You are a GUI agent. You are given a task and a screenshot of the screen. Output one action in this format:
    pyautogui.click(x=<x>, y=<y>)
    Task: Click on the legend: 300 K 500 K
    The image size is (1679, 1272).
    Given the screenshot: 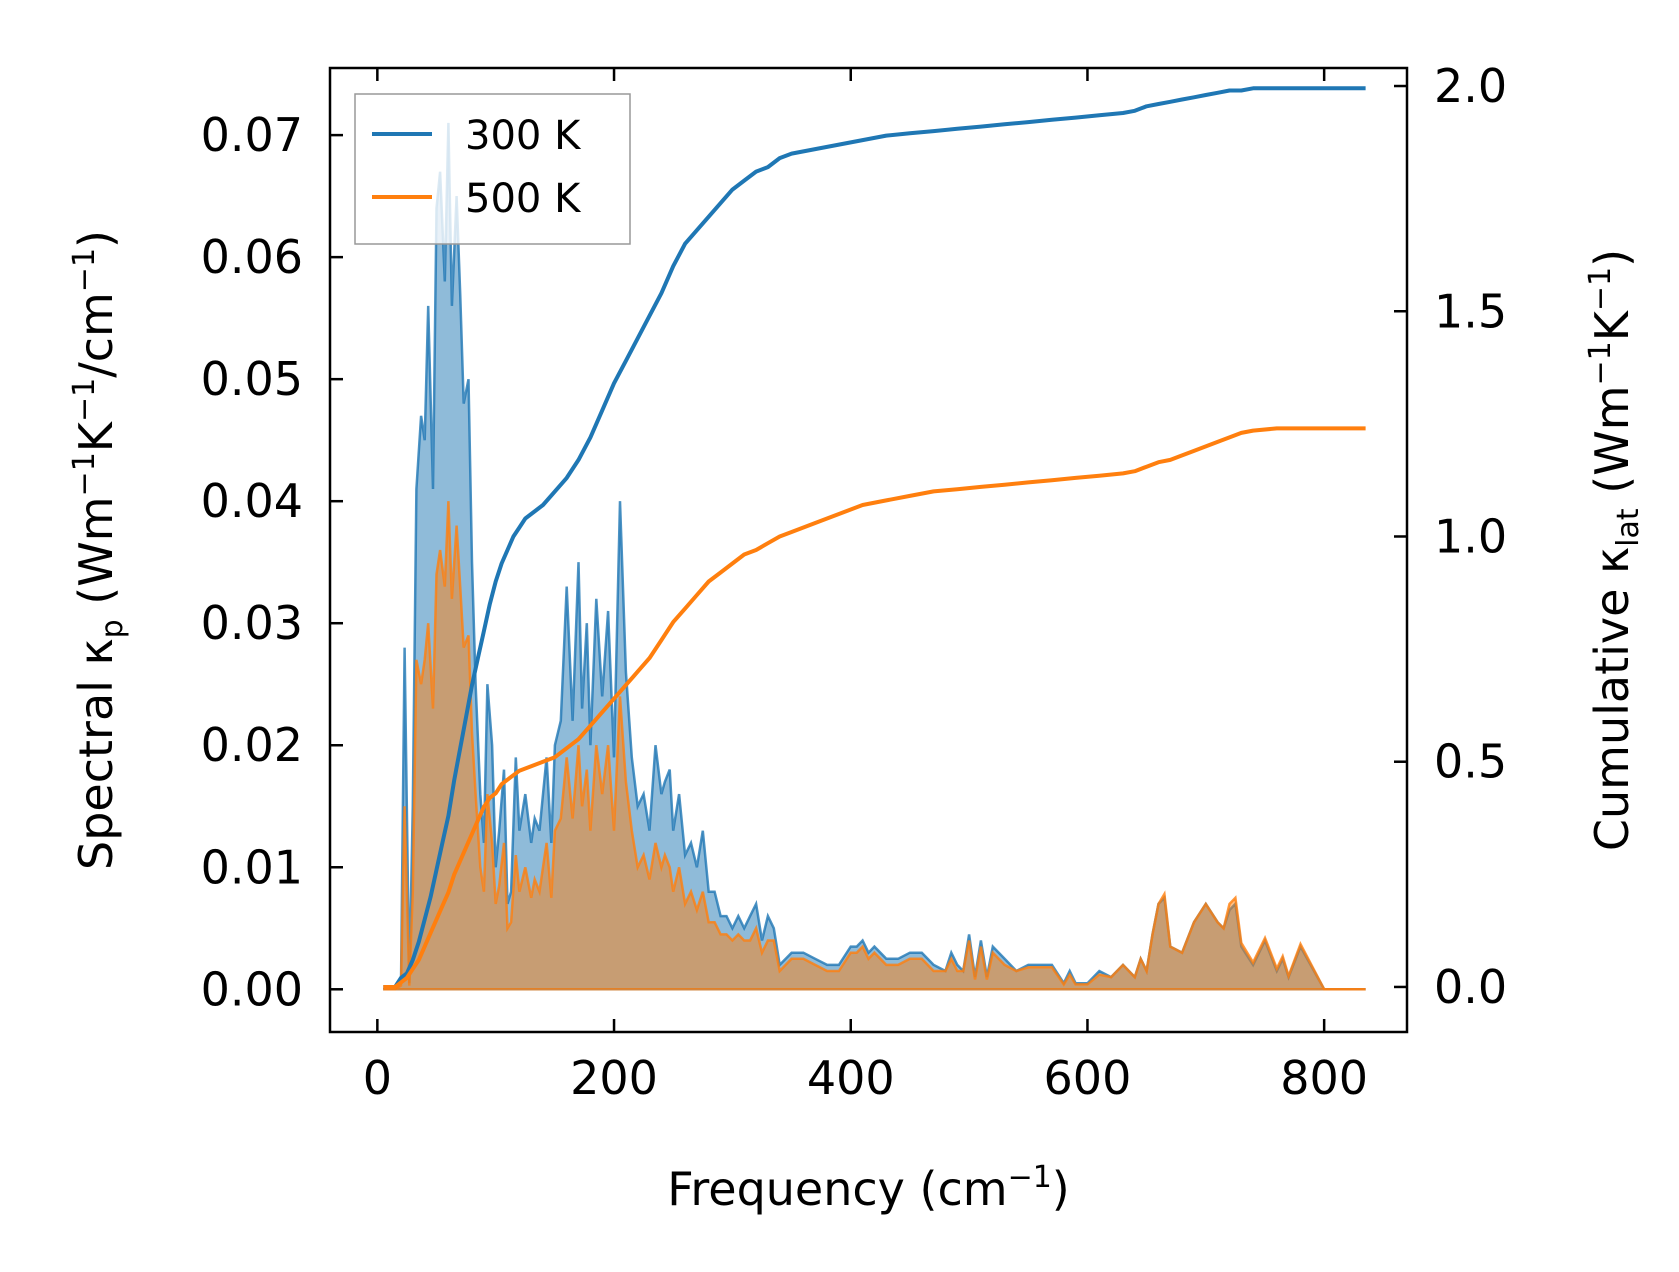 What is the action you would take?
    pyautogui.click(x=492, y=169)
    